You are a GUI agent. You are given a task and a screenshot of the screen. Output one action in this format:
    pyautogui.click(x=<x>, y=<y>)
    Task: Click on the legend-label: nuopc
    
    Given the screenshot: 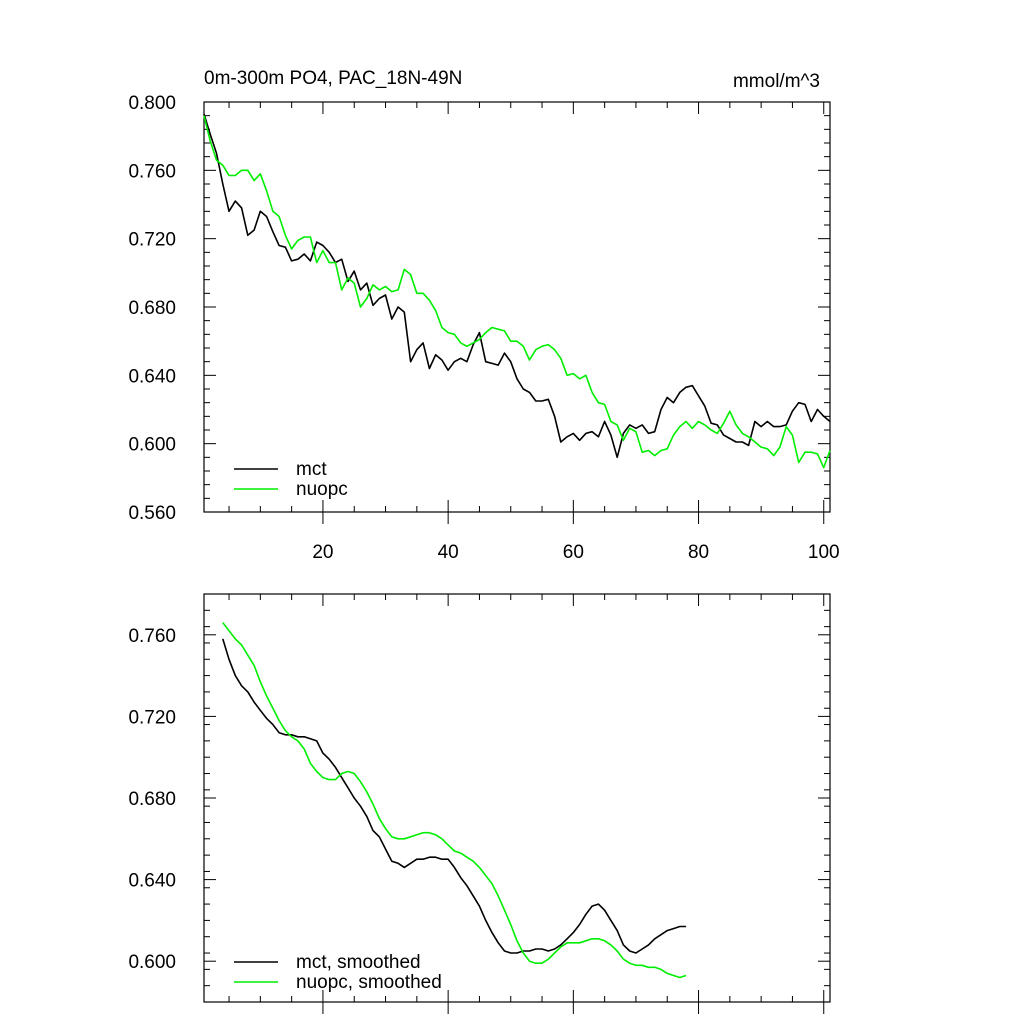 What is the action you would take?
    pyautogui.click(x=322, y=489)
    